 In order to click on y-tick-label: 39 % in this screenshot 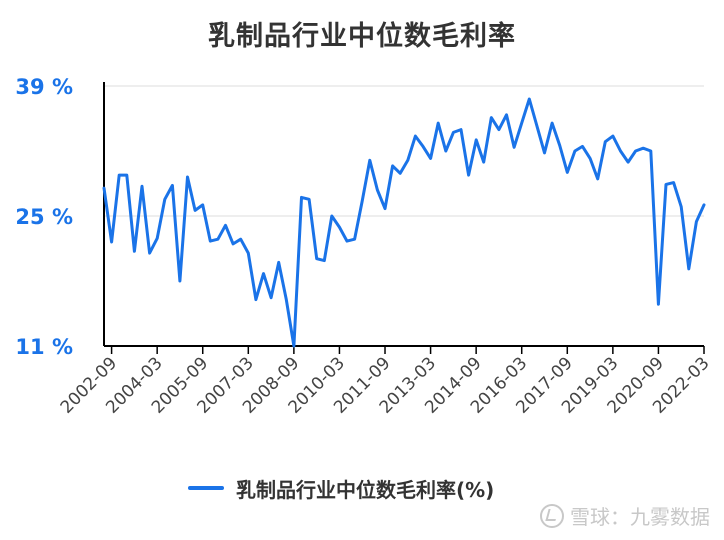, I will do `click(44, 87)`.